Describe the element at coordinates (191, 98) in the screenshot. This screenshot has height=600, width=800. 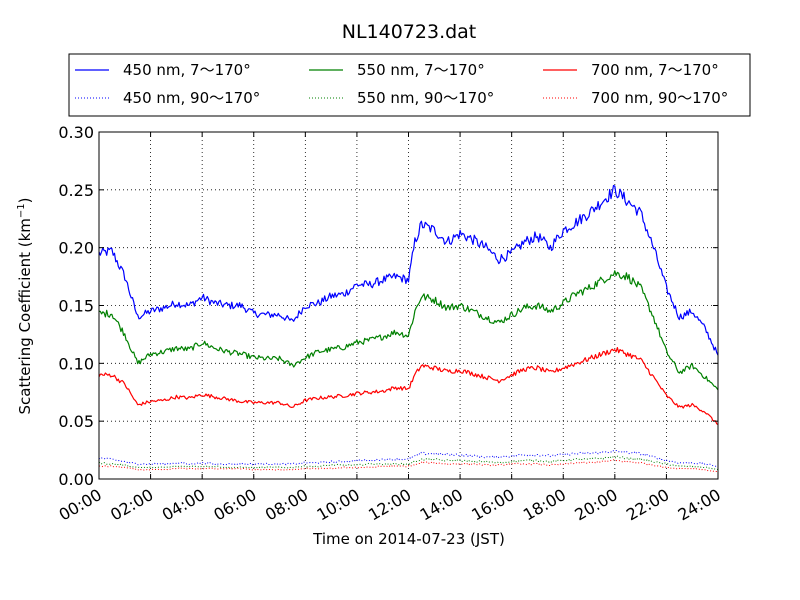
I see `legend-label: 450 nm, 90～170°` at that location.